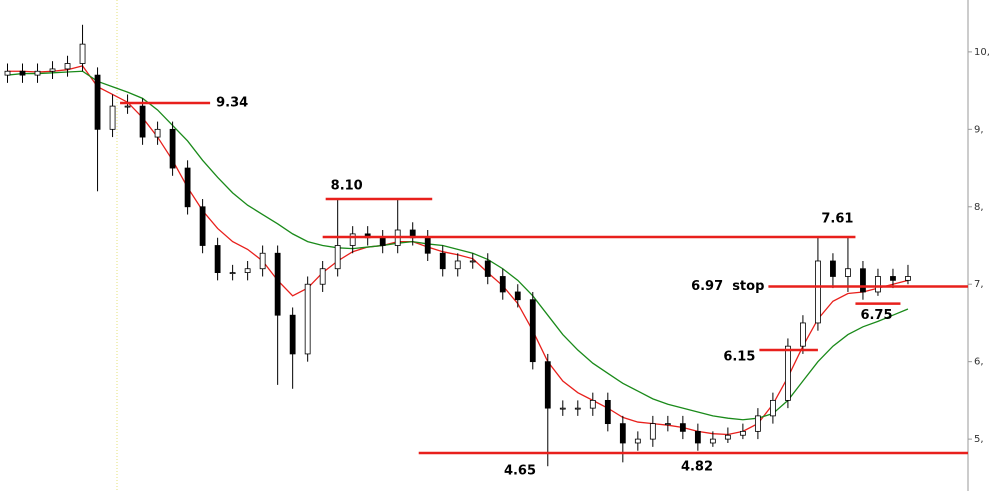  What do you see at coordinates (837, 218) in the screenshot?
I see `level-label: 7.61` at bounding box center [837, 218].